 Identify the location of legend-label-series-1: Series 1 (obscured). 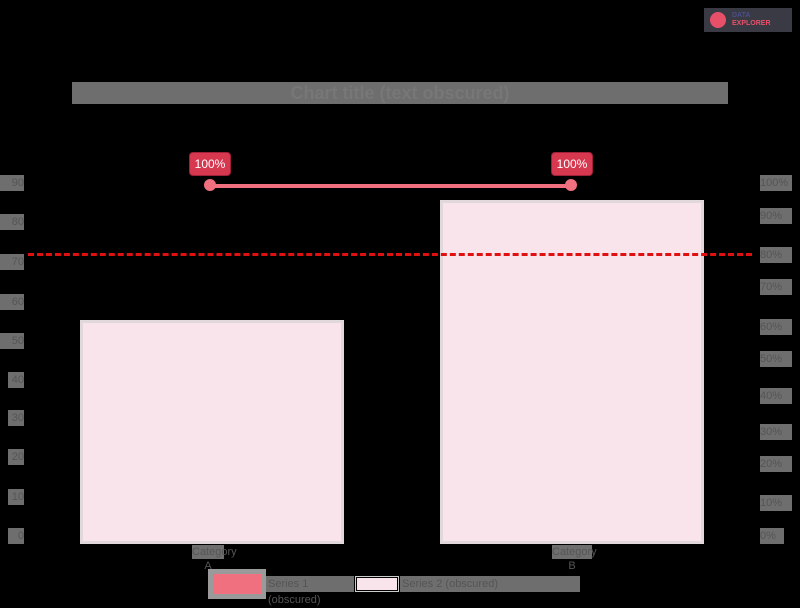
(310, 591).